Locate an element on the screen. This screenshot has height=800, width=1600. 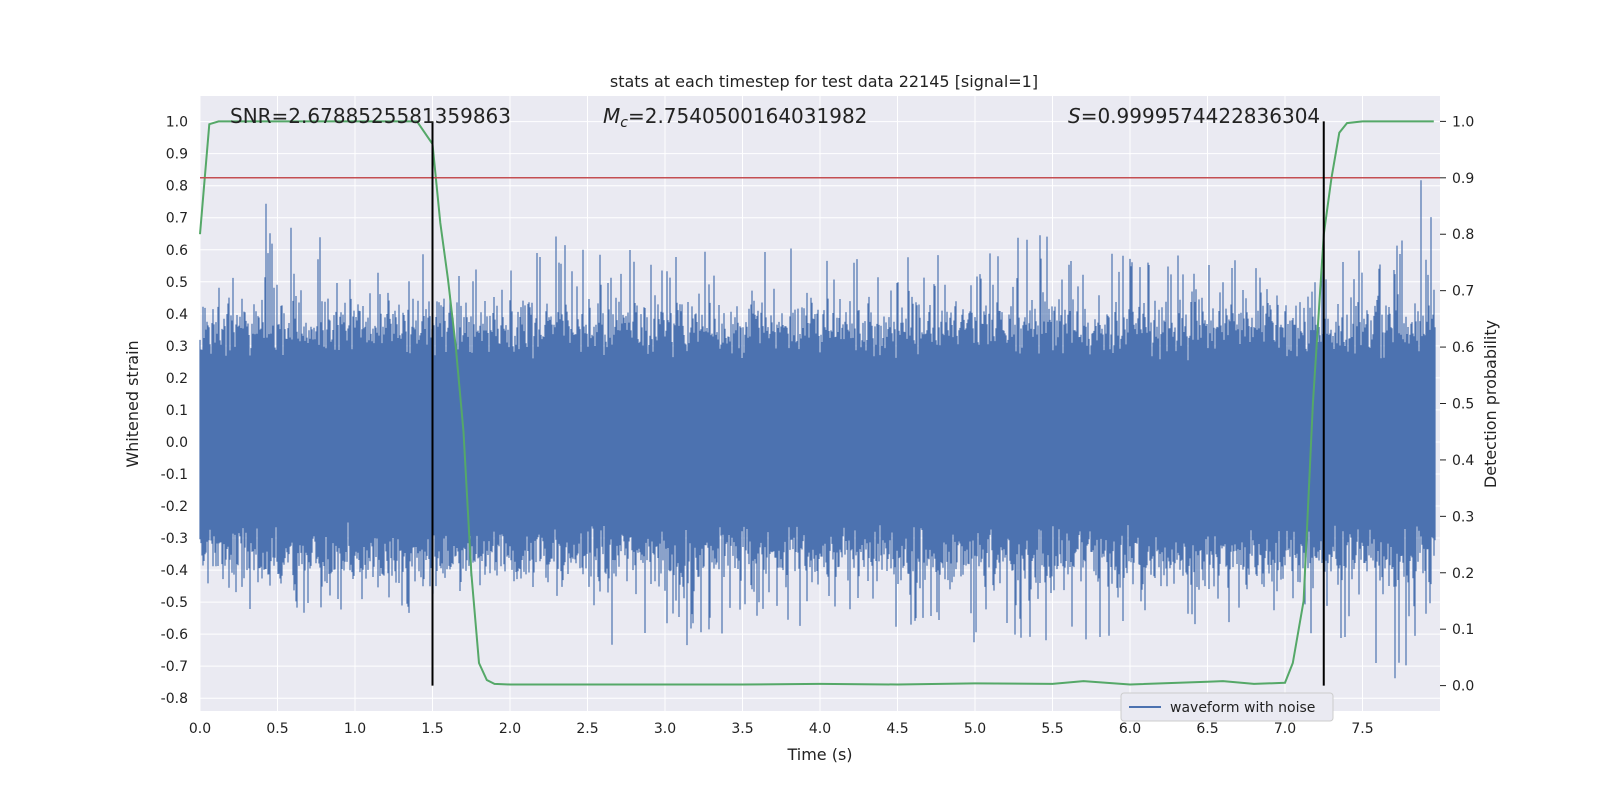
y2-tick-label: 0.6 is located at coordinates (1463, 348).